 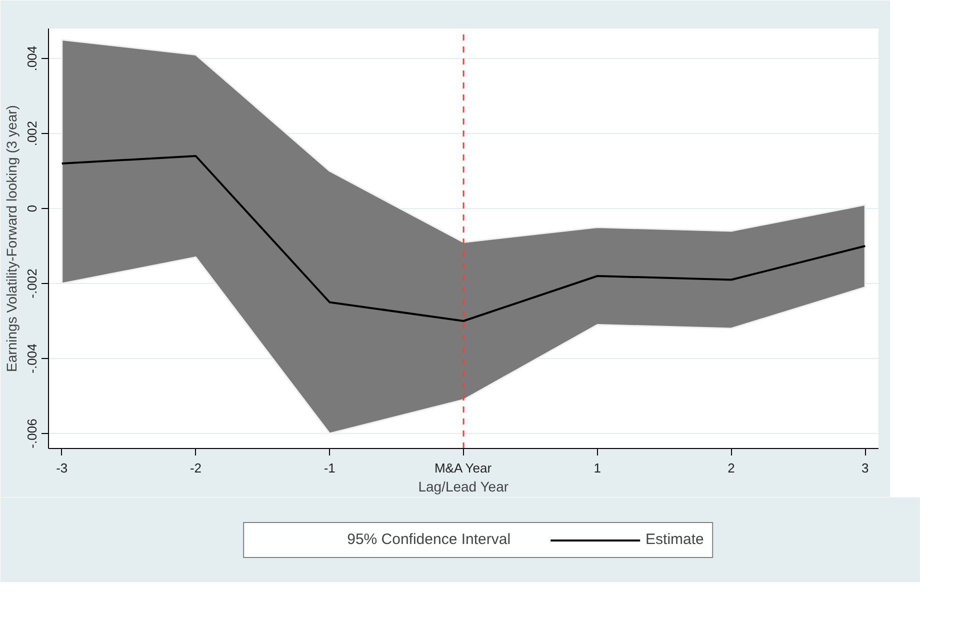 I want to click on text: 95% Confidence Interval, so click(x=429, y=539).